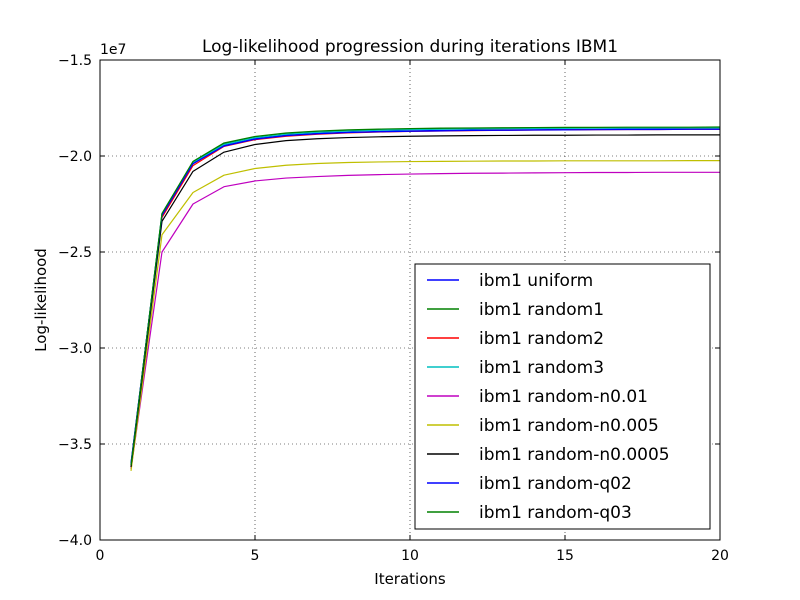 The height and width of the screenshot is (600, 800). Describe the element at coordinates (720, 556) in the screenshot. I see `x-tick-label: 20` at that location.